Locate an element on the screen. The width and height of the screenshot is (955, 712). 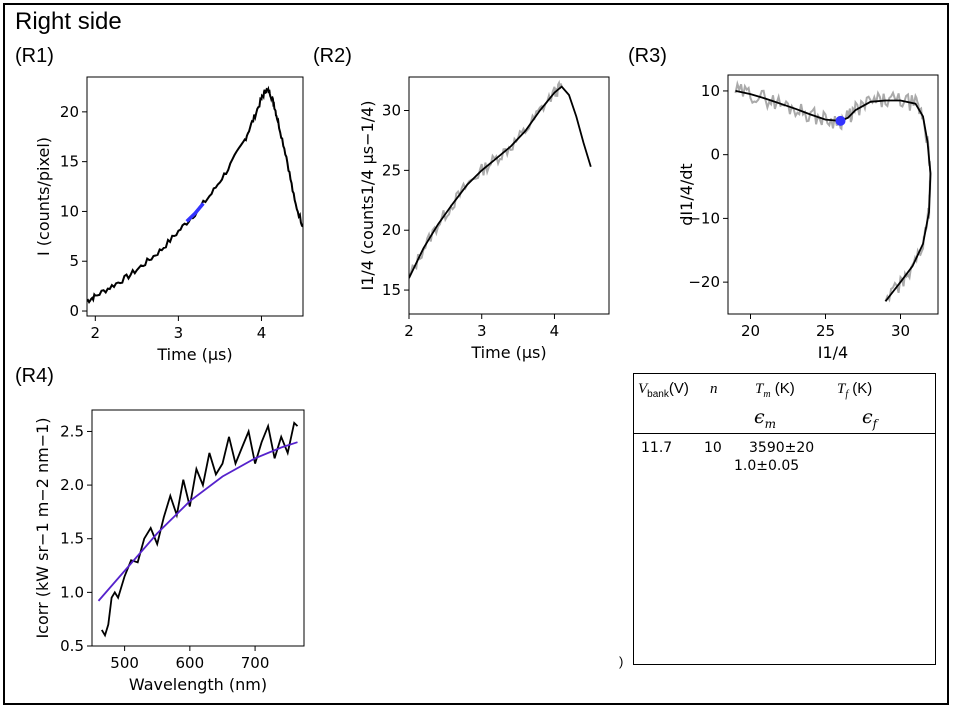
chart-r3: 20 25 30 −20 −10 0 10 I1/4 dI1/4/dt is located at coordinates (808, 218).